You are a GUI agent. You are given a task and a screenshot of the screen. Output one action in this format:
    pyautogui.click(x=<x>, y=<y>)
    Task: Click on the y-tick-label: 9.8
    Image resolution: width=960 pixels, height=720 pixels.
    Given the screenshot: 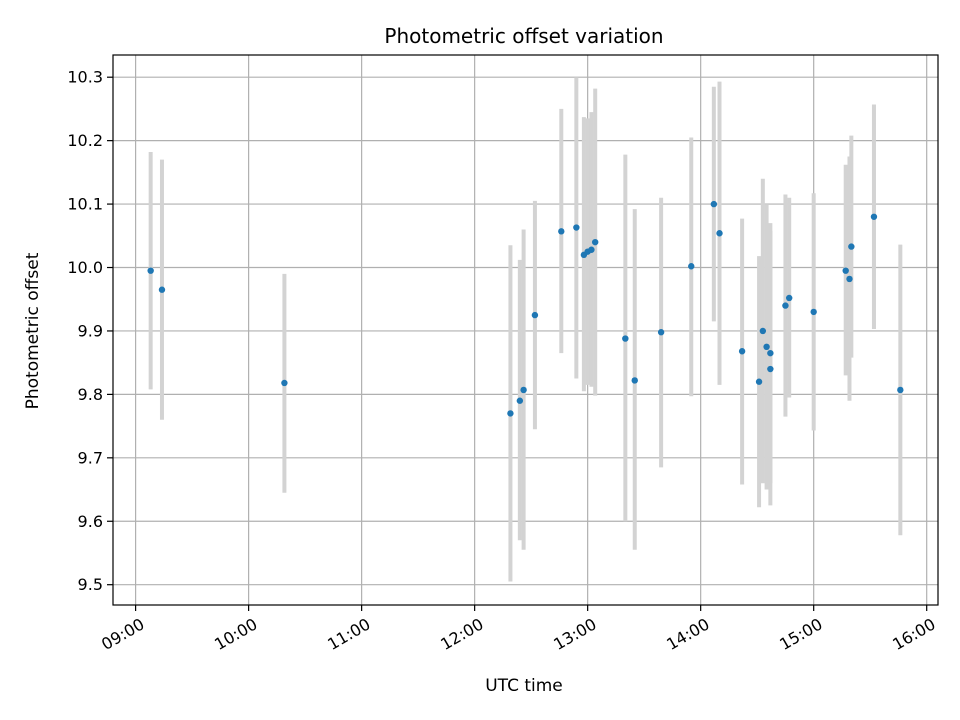 What is the action you would take?
    pyautogui.click(x=90, y=394)
    